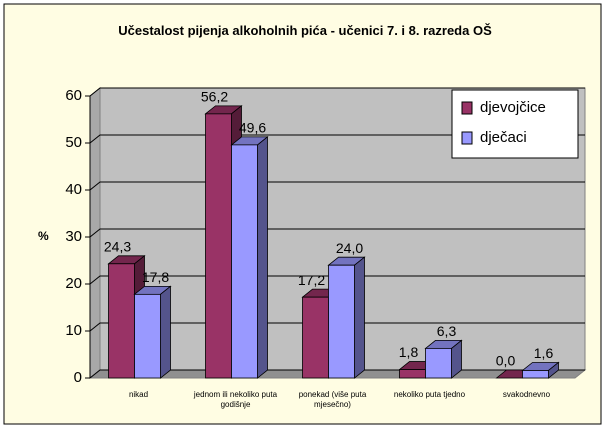 Image resolution: width=607 pixels, height=430 pixels. Describe the element at coordinates (252, 128) in the screenshot. I see `value-label: 49,6` at that location.